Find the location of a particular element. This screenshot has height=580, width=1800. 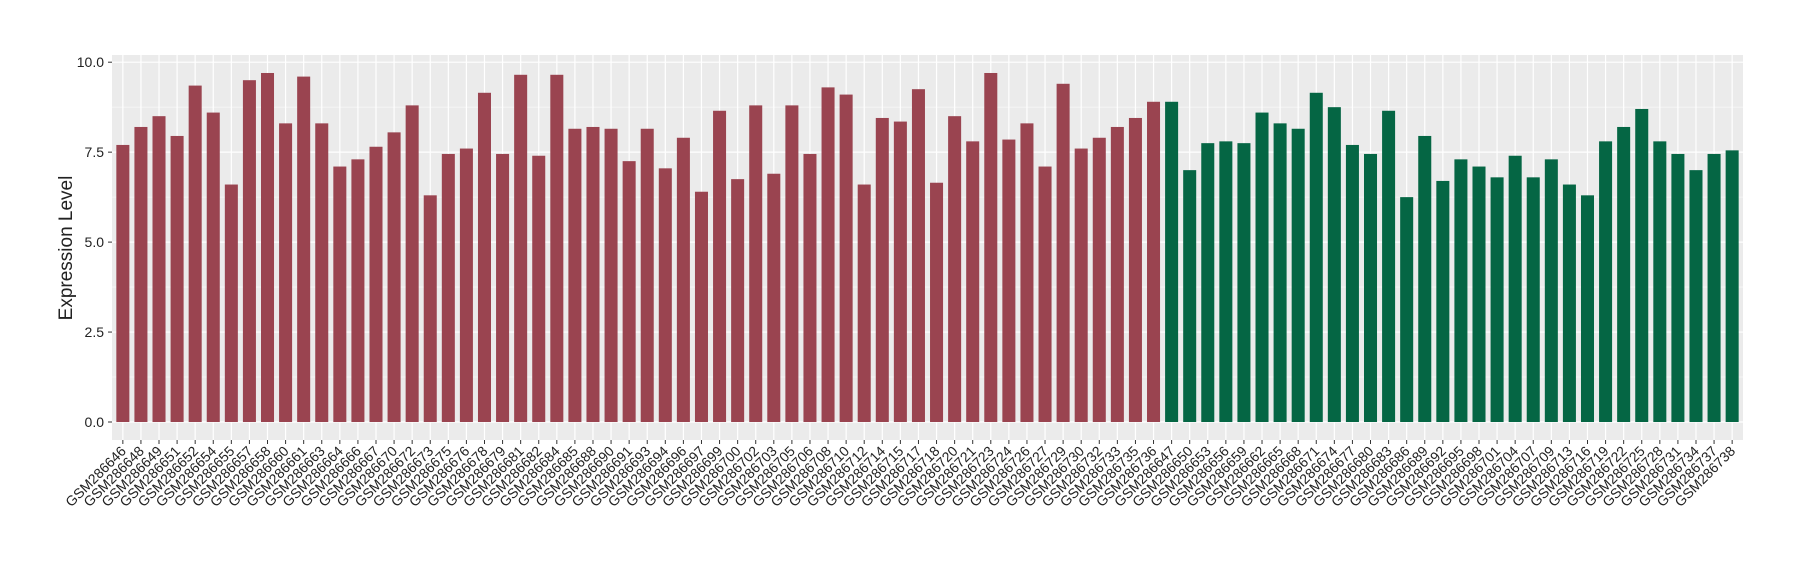

y-tick-label: 2.5 is located at coordinates (95, 332).